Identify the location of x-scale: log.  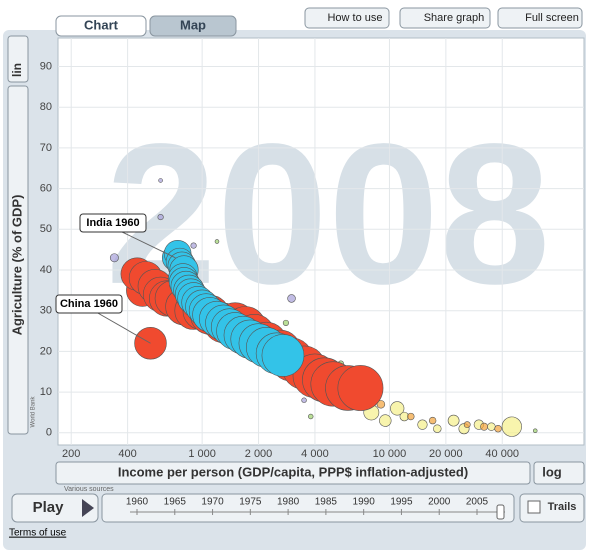
(552, 471).